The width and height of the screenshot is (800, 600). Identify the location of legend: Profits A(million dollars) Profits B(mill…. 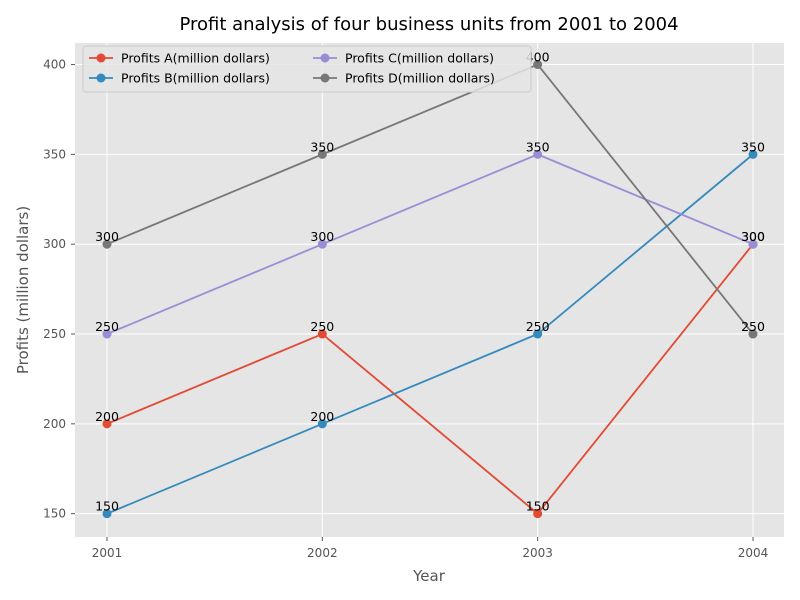
(307, 69).